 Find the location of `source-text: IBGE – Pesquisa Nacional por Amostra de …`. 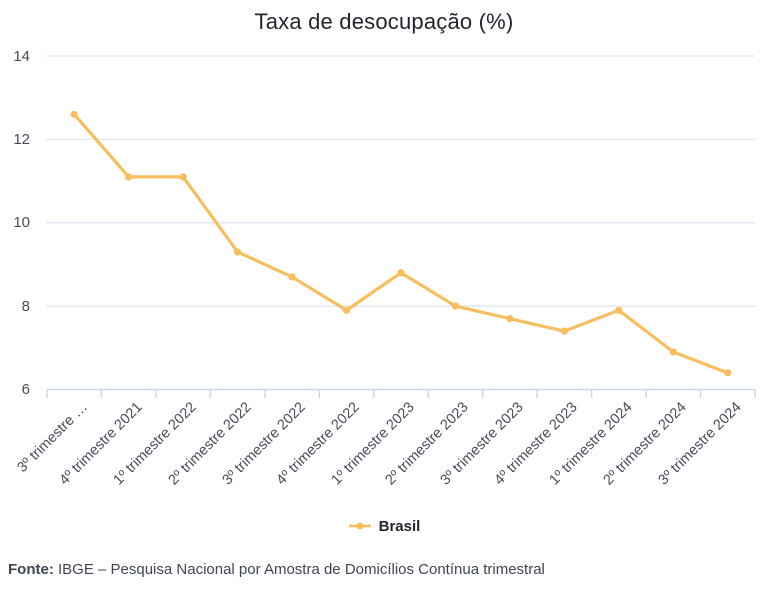

source-text: IBGE – Pesquisa Nacional por Amostra de … is located at coordinates (301, 569).